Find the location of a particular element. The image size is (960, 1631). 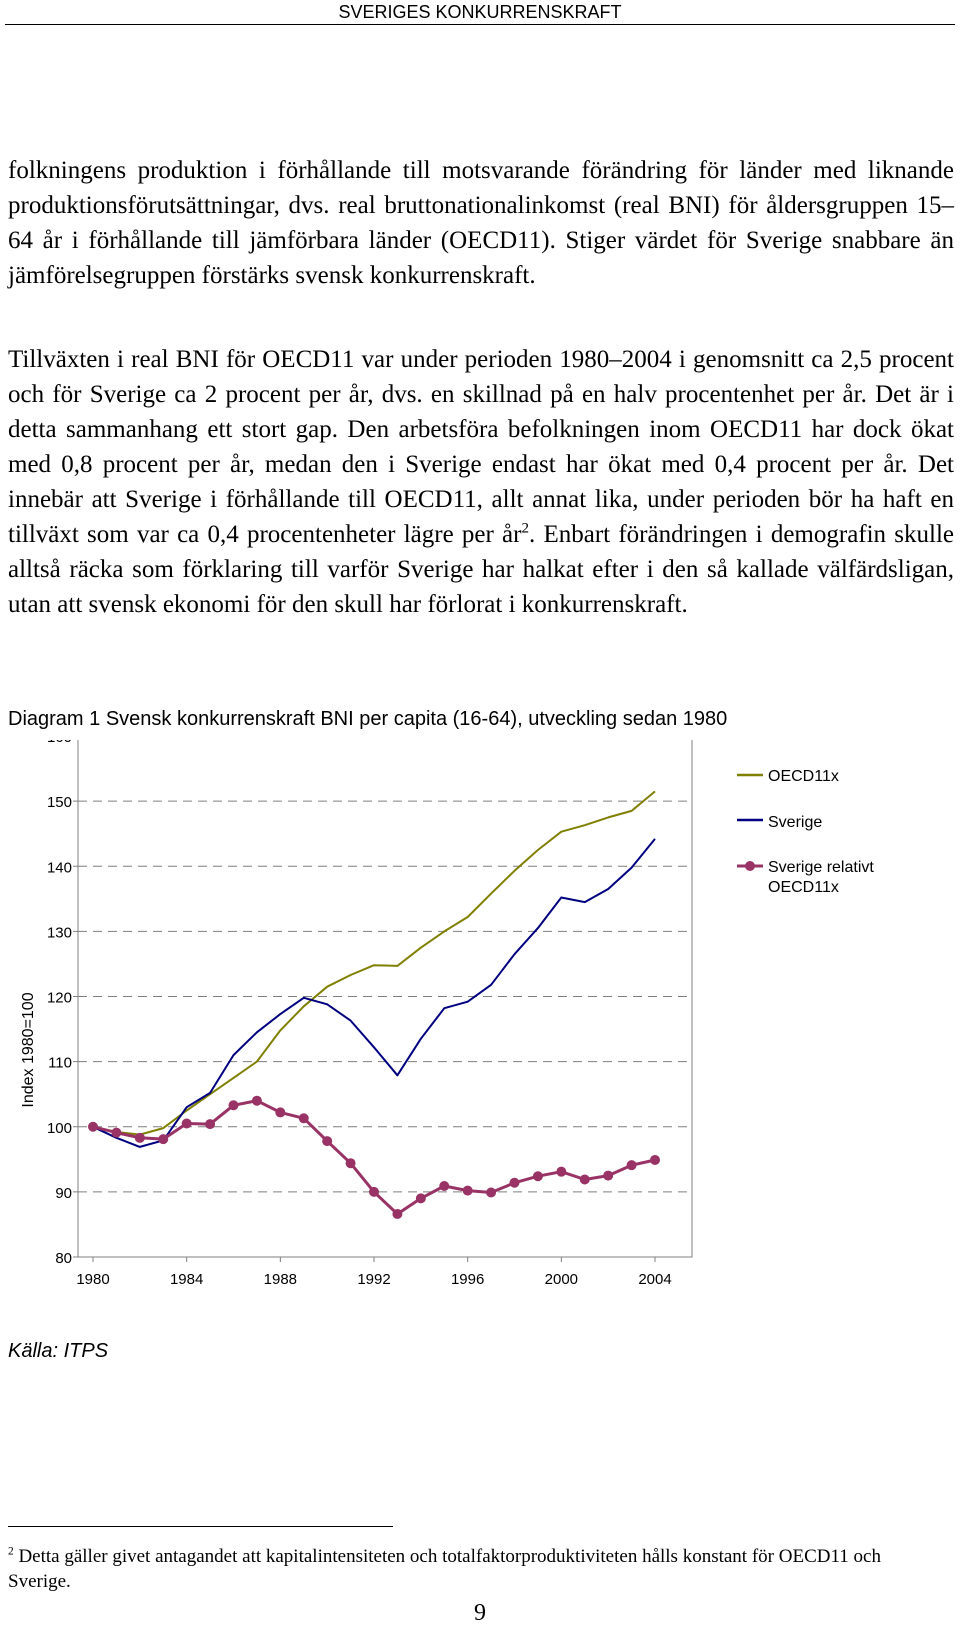

y-tick-label: 100 is located at coordinates (59, 1128).